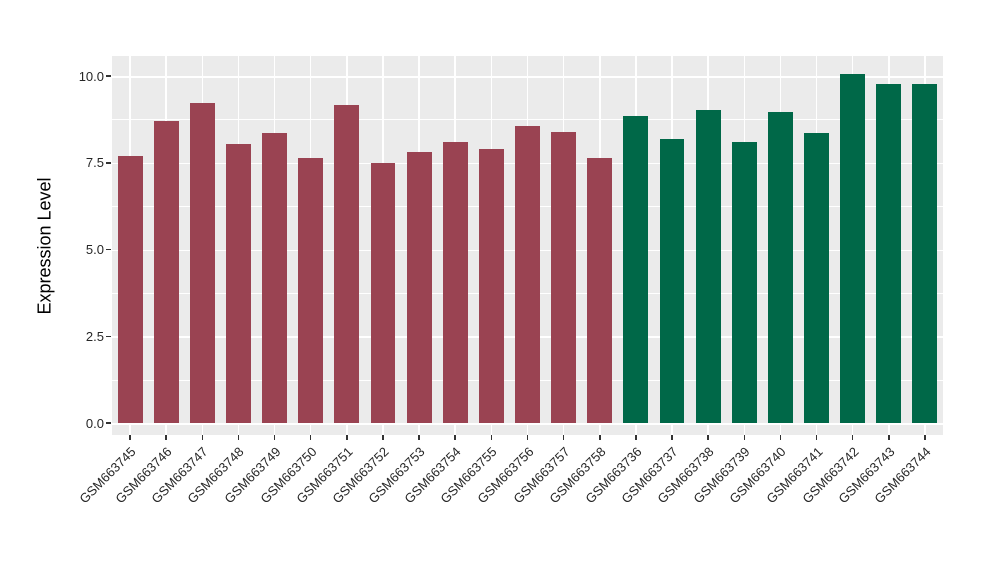  Describe the element at coordinates (419, 287) in the screenshot. I see `bar-GSM663753` at that location.